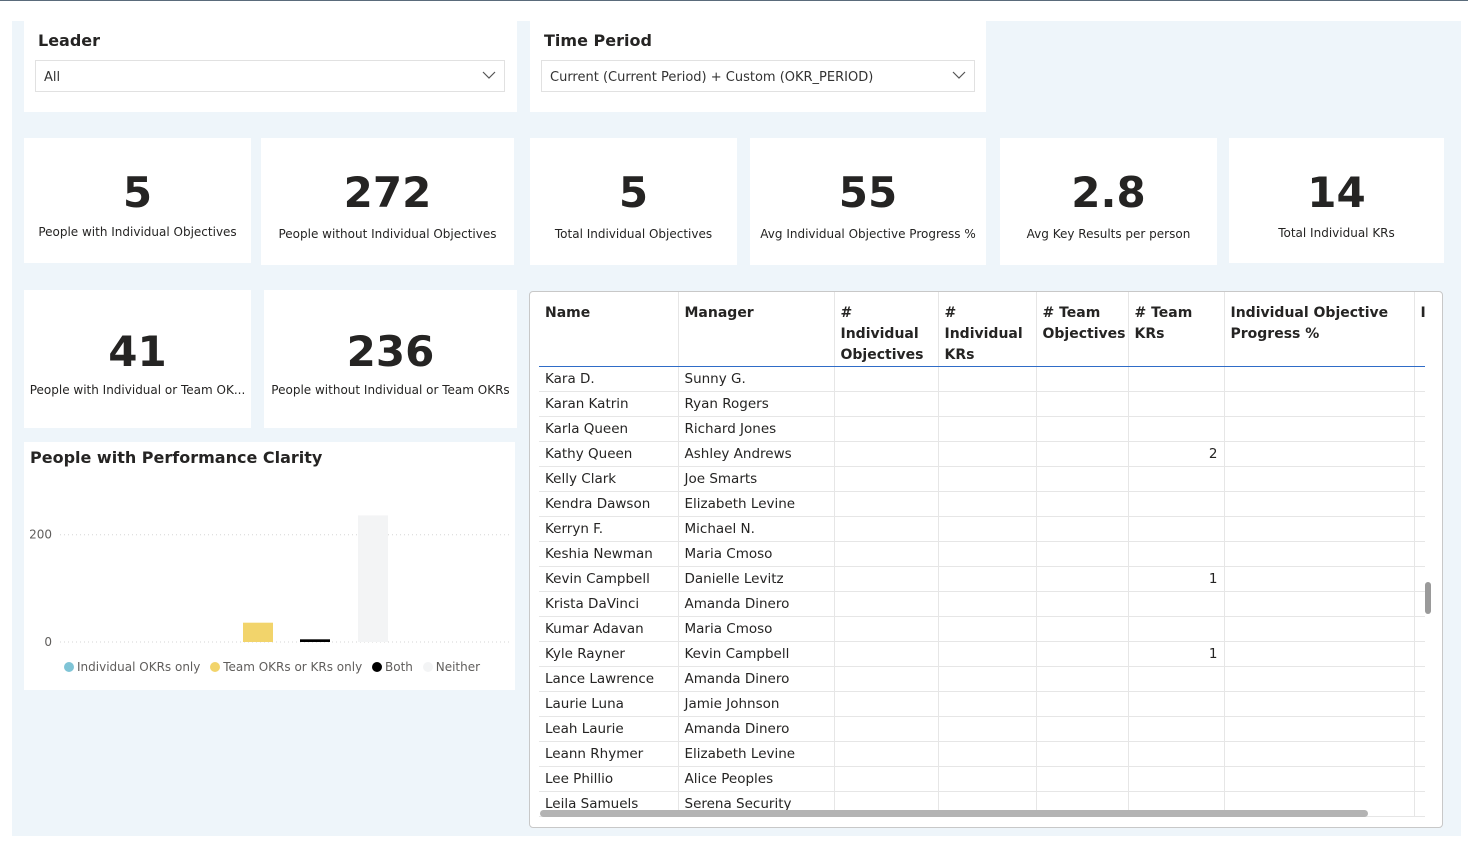 Image resolution: width=1468 pixels, height=850 pixels. I want to click on column-header: Individual Objective Progress %, so click(1318, 329).